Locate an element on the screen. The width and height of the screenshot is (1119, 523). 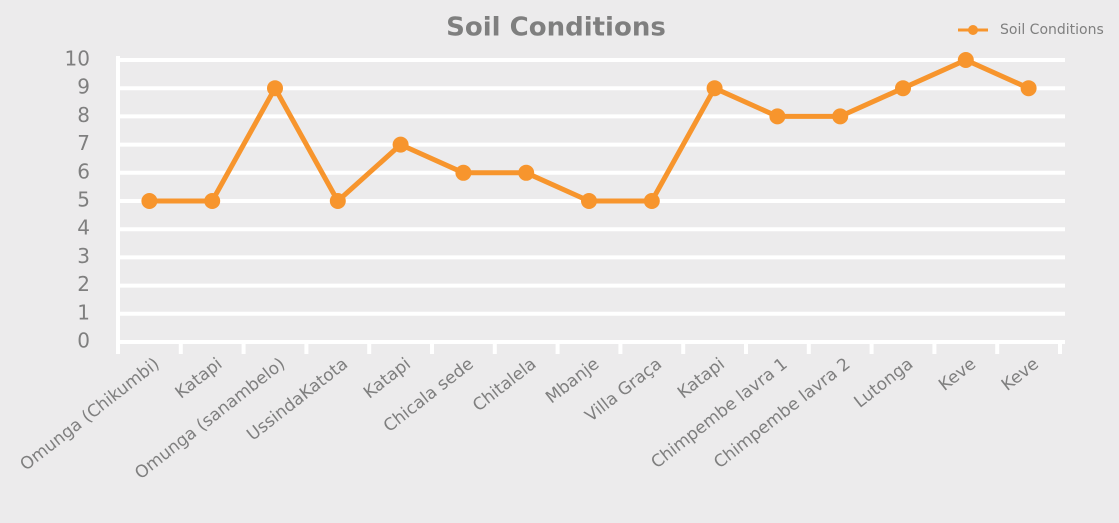
chart-title: Soil Conditions is located at coordinates (556, 28).